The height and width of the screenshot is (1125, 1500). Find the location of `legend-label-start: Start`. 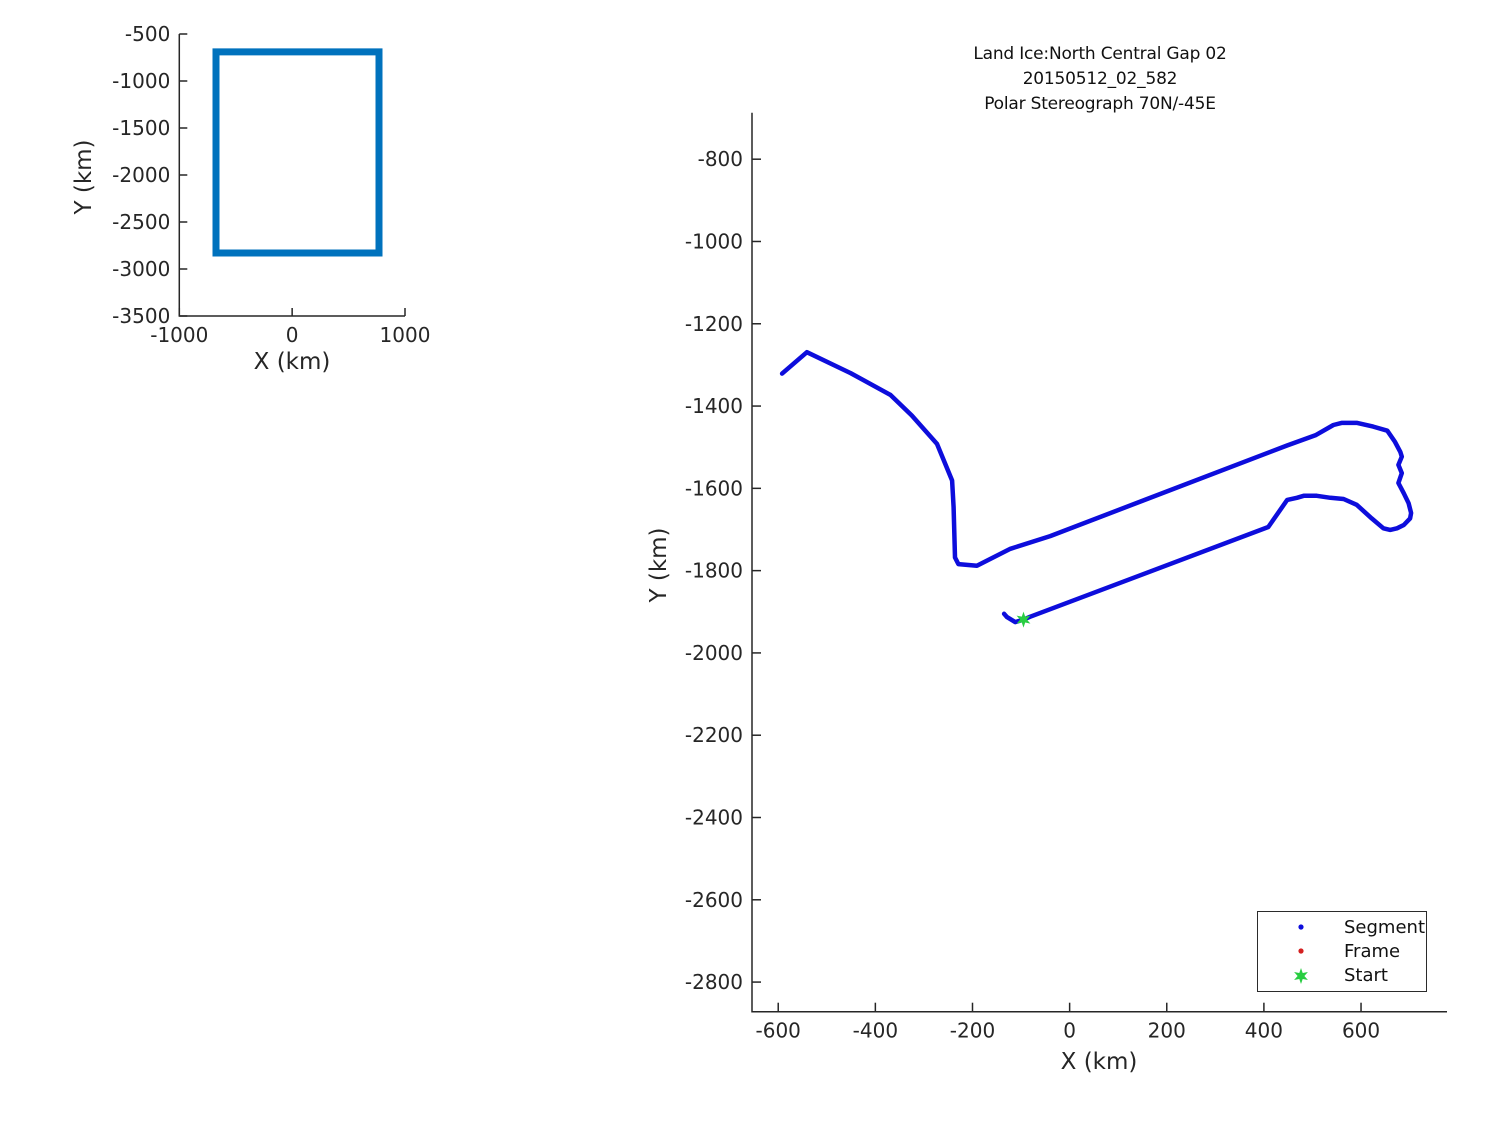

legend-label-start: Start is located at coordinates (1366, 976).